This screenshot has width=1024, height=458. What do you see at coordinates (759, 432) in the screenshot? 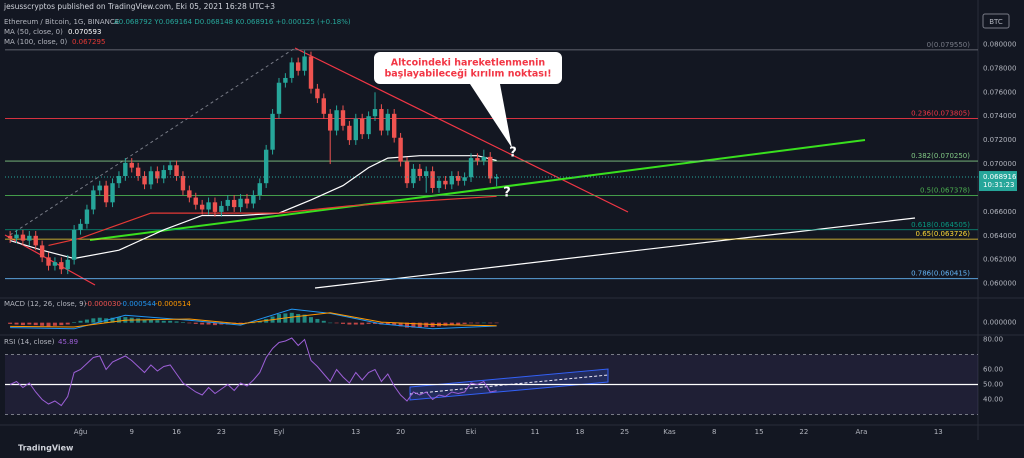
I see `x-tick-label: 15` at bounding box center [759, 432].